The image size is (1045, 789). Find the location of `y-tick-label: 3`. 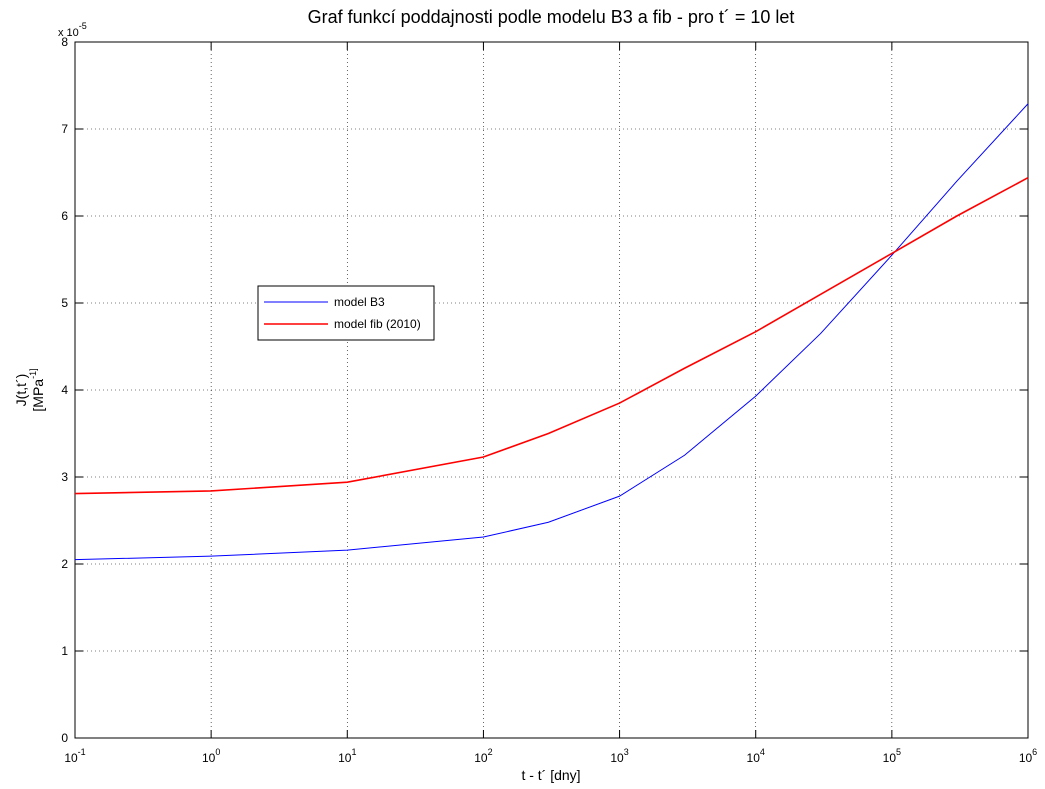

y-tick-label: 3 is located at coordinates (64, 477).